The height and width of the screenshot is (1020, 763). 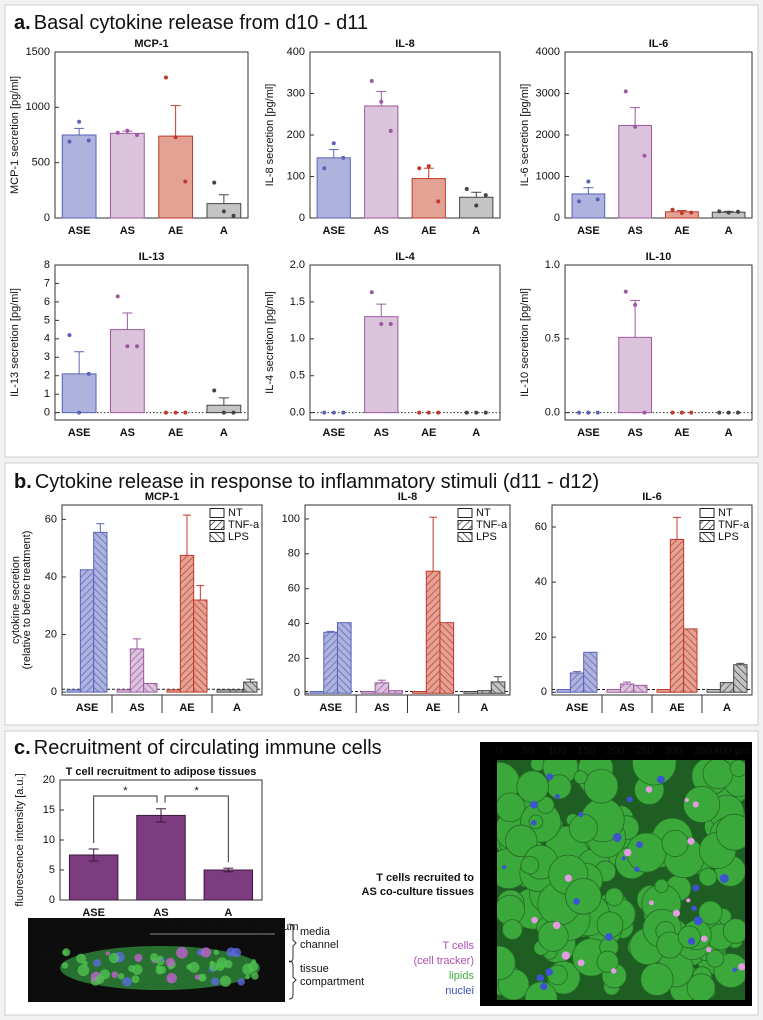 What do you see at coordinates (525, 135) in the screenshot?
I see `y-axis-label: IL-6 secretion [pg/ml]` at bounding box center [525, 135].